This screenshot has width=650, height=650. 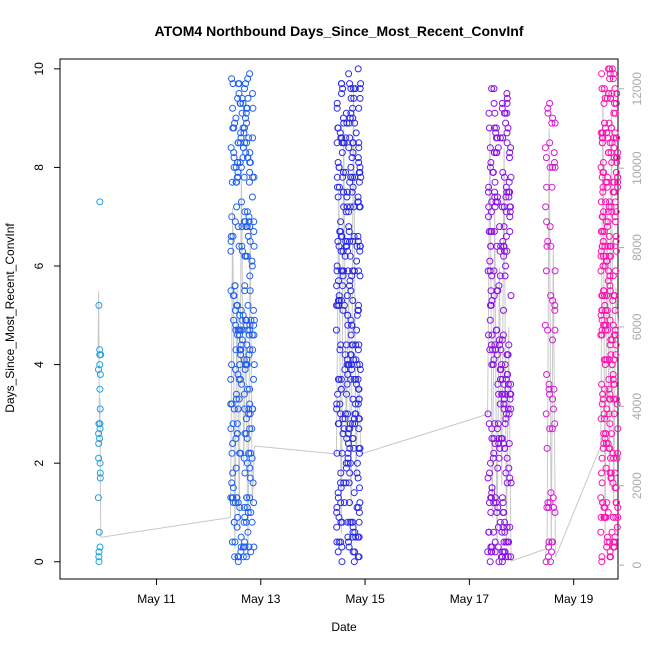 What do you see at coordinates (39, 463) in the screenshot?
I see `y-tick-label: 2` at bounding box center [39, 463].